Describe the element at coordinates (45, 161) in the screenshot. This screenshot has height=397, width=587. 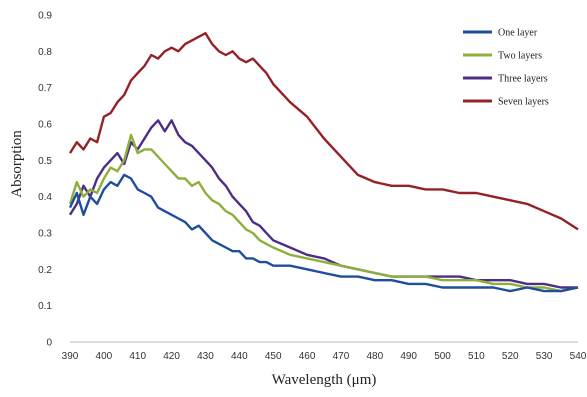
I see `y-tick-label: 0.5` at that location.